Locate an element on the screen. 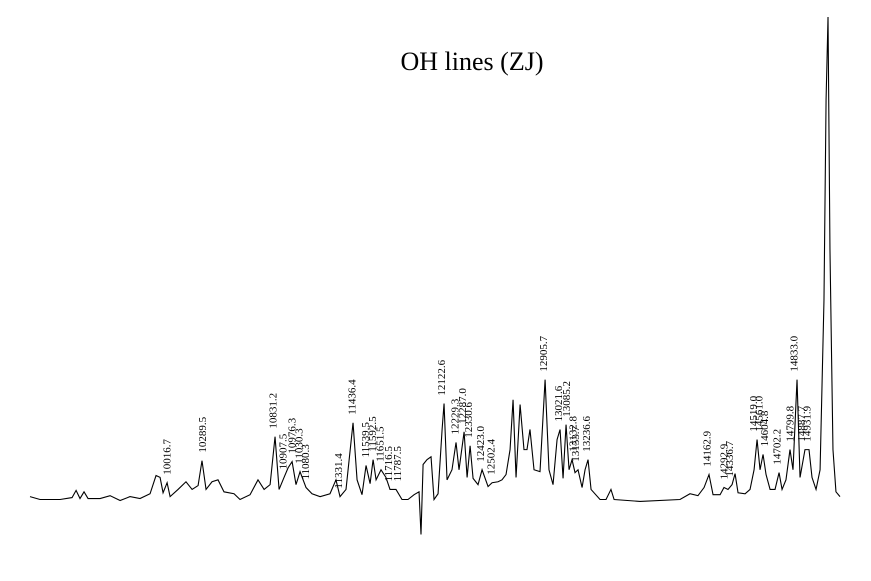  line-label: 11787.5 is located at coordinates (398, 464).